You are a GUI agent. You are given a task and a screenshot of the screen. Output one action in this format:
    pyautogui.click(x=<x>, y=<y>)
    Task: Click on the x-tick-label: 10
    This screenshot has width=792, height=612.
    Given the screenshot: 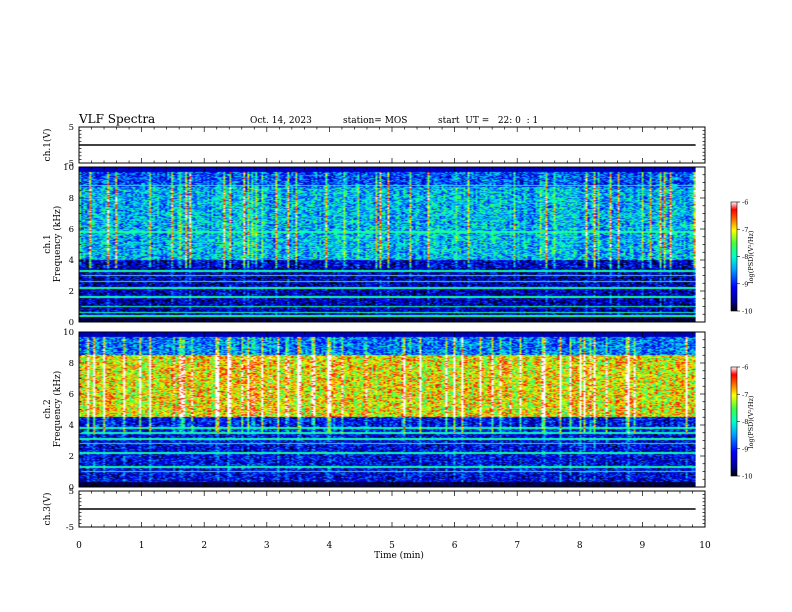 What is the action you would take?
    pyautogui.click(x=705, y=546)
    